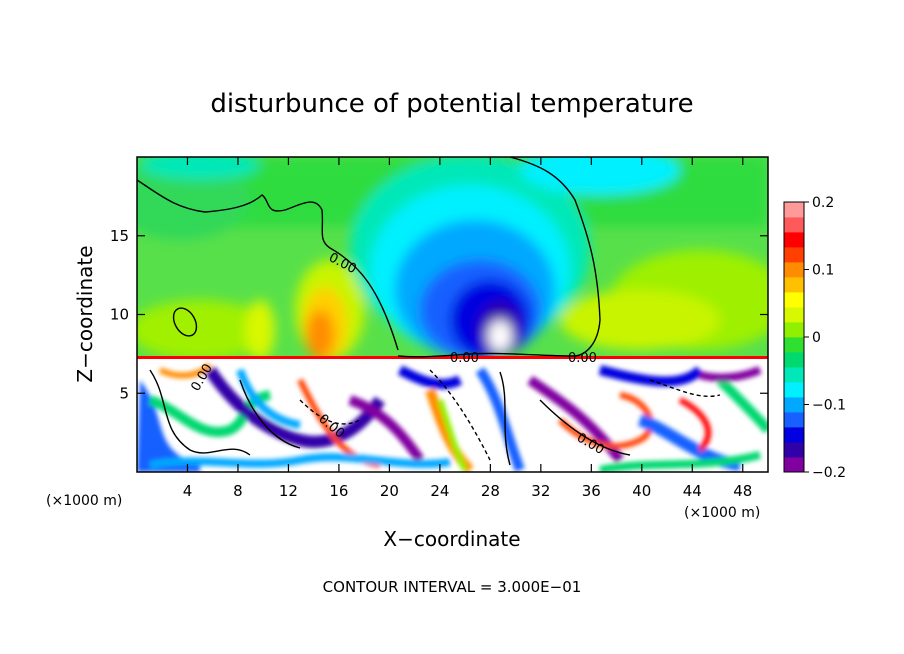 The height and width of the screenshot is (654, 904). Describe the element at coordinates (84, 501) in the screenshot. I see `x-axis-unit-left: (×1000 m)` at that location.